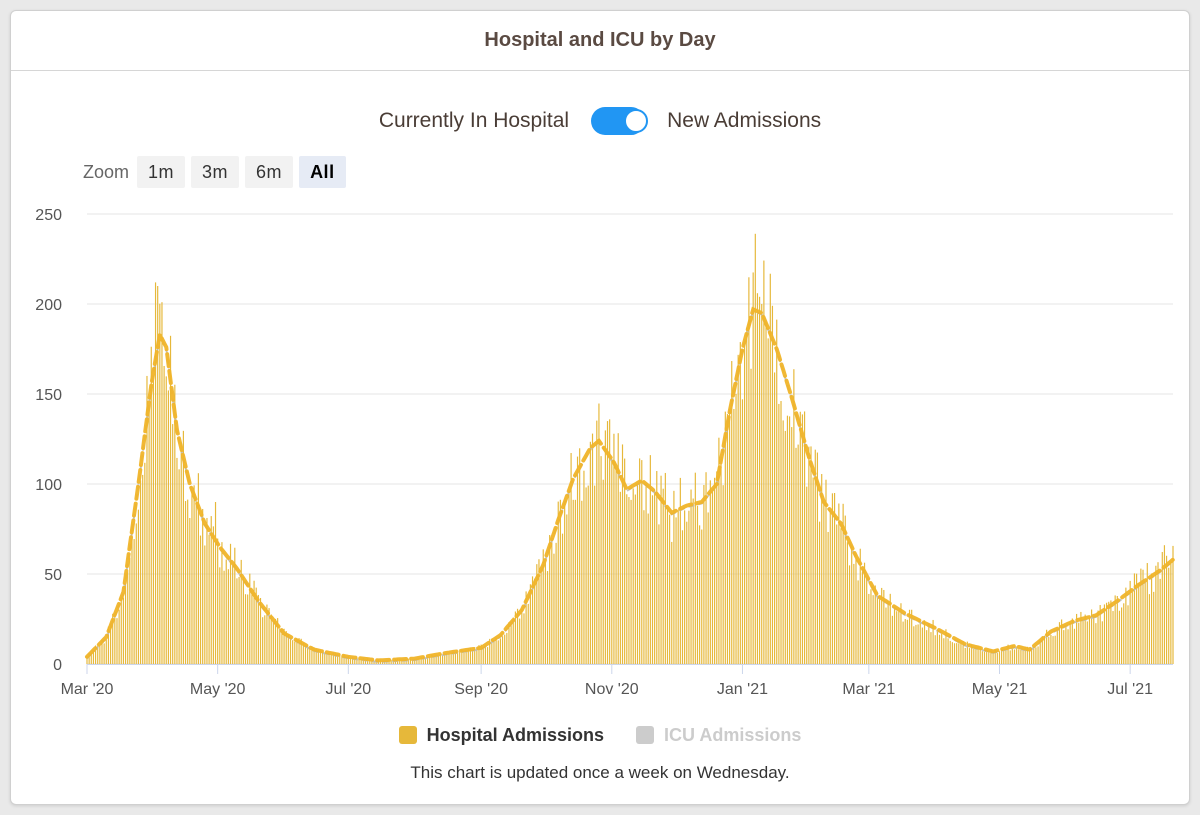 This screenshot has width=1200, height=815. What do you see at coordinates (645, 735) in the screenshot?
I see `legend-icu-swatch` at bounding box center [645, 735].